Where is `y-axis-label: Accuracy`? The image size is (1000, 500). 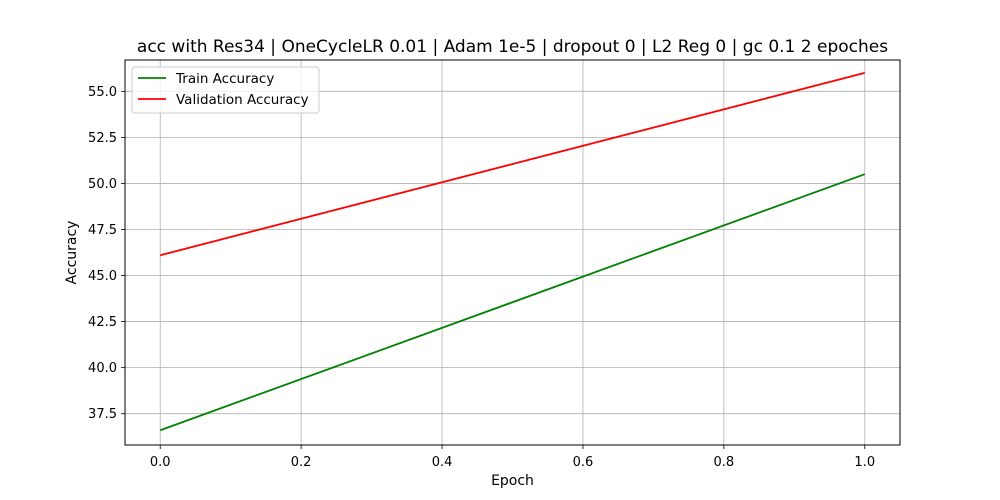
y-axis-label: Accuracy is located at coordinates (72, 253).